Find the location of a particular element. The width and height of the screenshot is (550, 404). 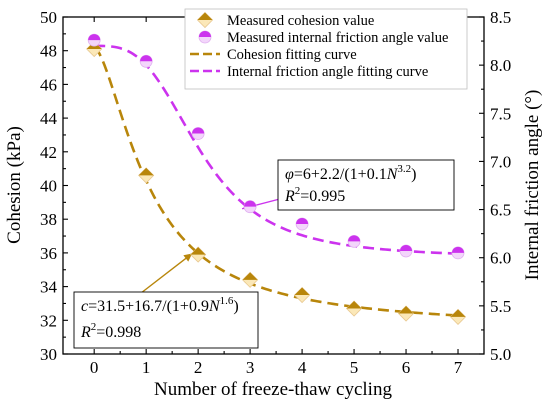

y-left-tick-label: 46 is located at coordinates (48, 84).